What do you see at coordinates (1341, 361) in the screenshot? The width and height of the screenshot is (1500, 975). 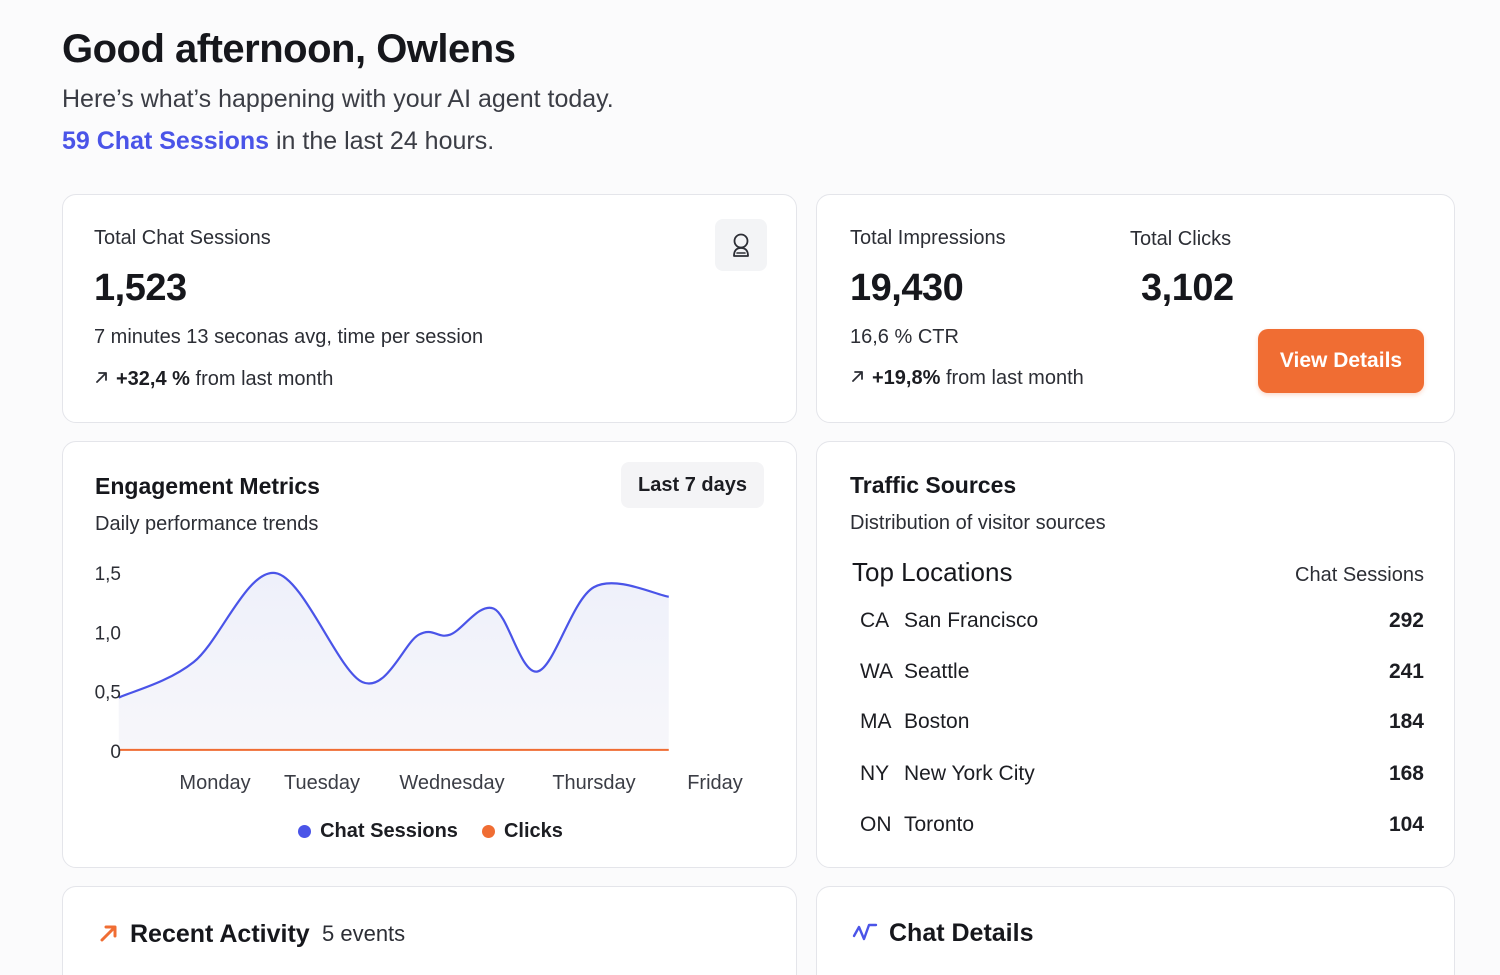 I see `view-details-button: View Details` at bounding box center [1341, 361].